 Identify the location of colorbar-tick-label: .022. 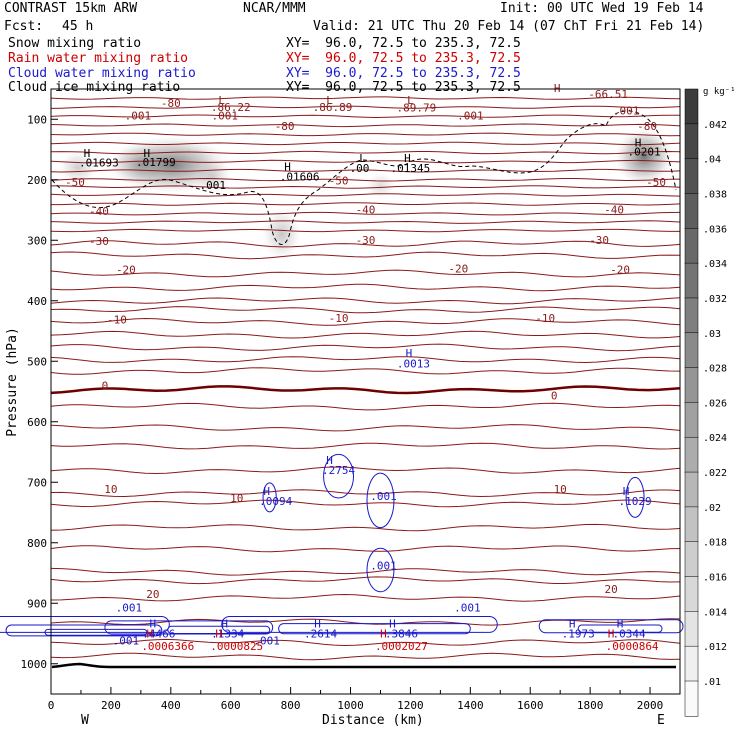
(715, 473).